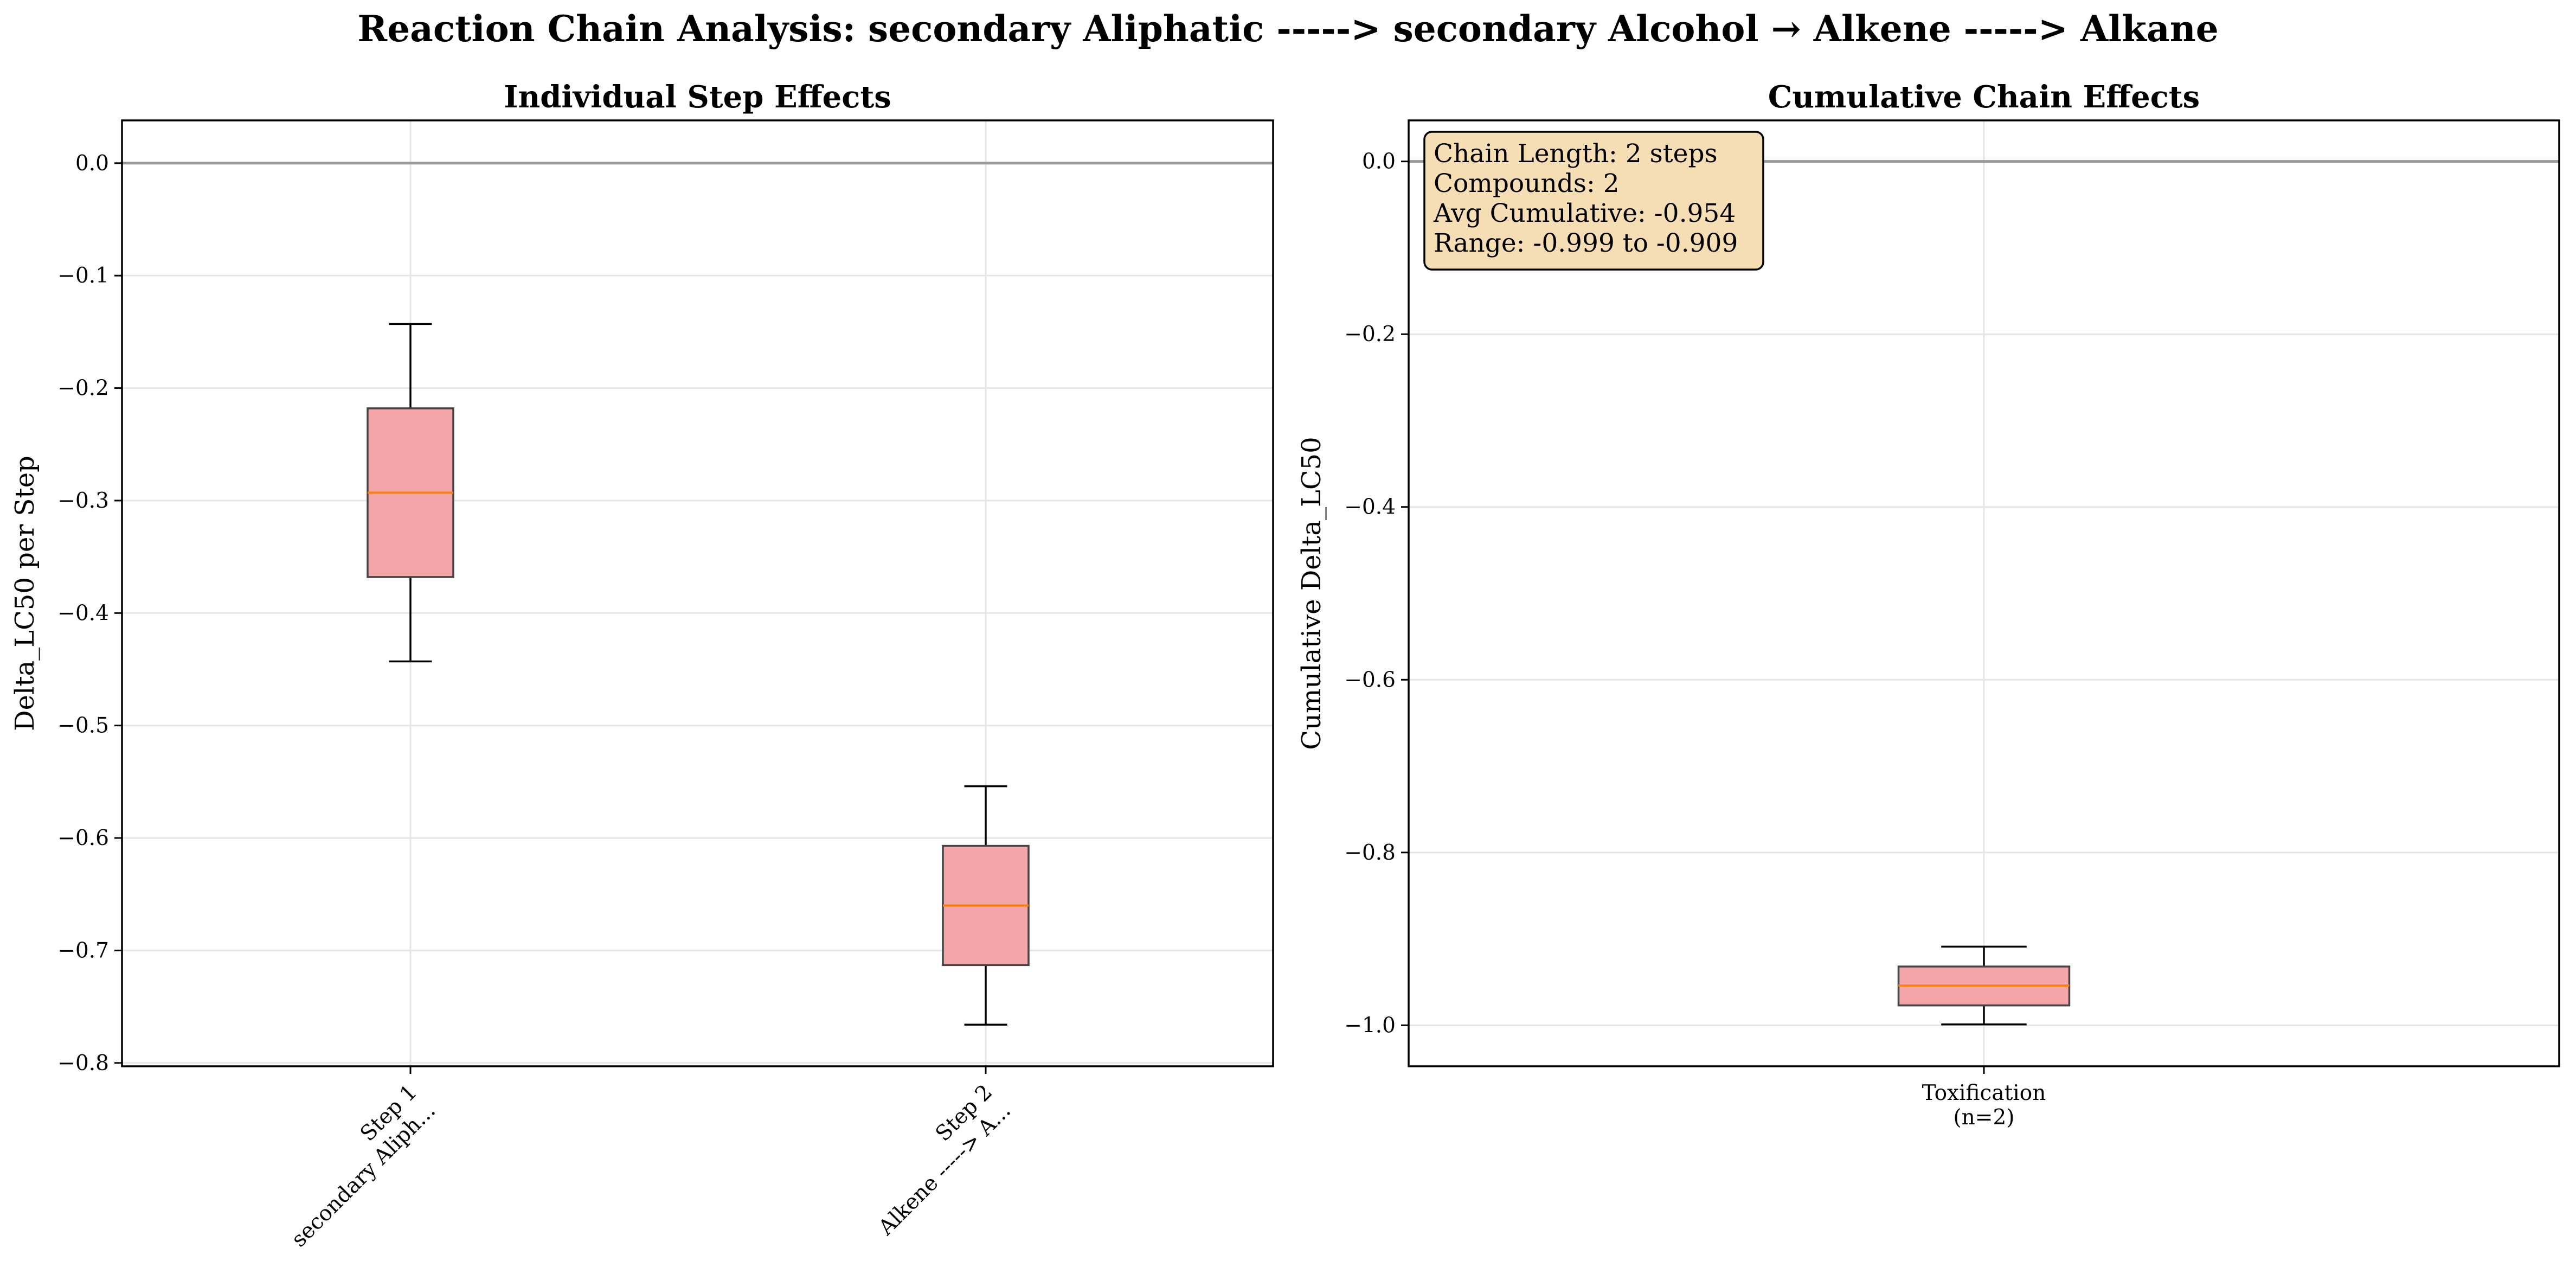 The image size is (2576, 1280). I want to click on y-tick-label: −1.0, so click(1370, 1025).